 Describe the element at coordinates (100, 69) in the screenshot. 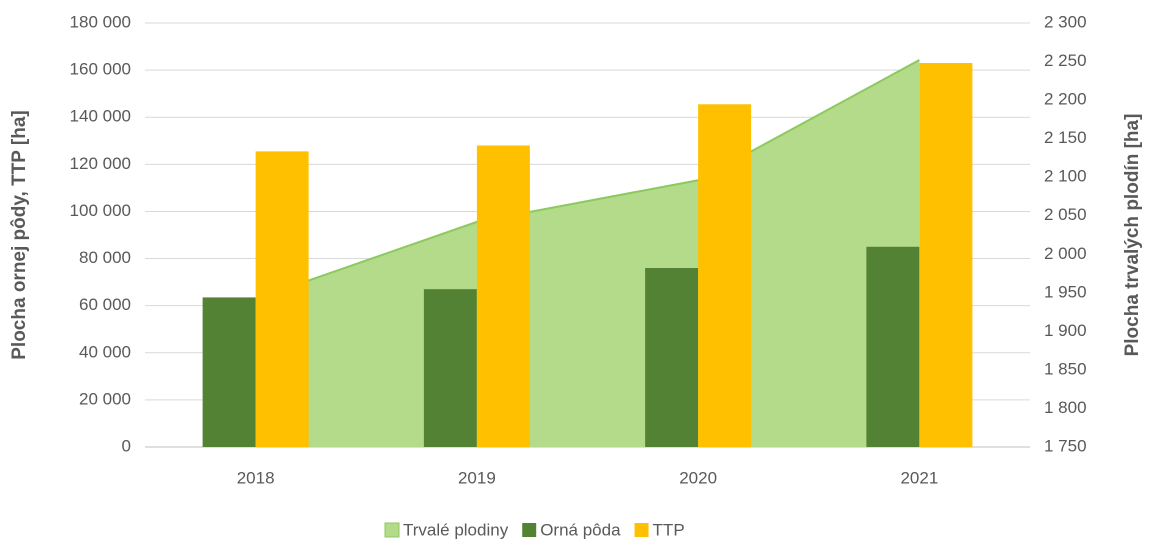

I see `y-tick-label: 160 000` at that location.